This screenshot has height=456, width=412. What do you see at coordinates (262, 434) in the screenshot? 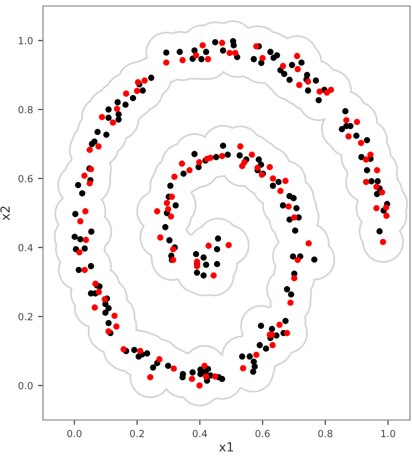
I see `x-tick-label: 0.6` at bounding box center [262, 434].